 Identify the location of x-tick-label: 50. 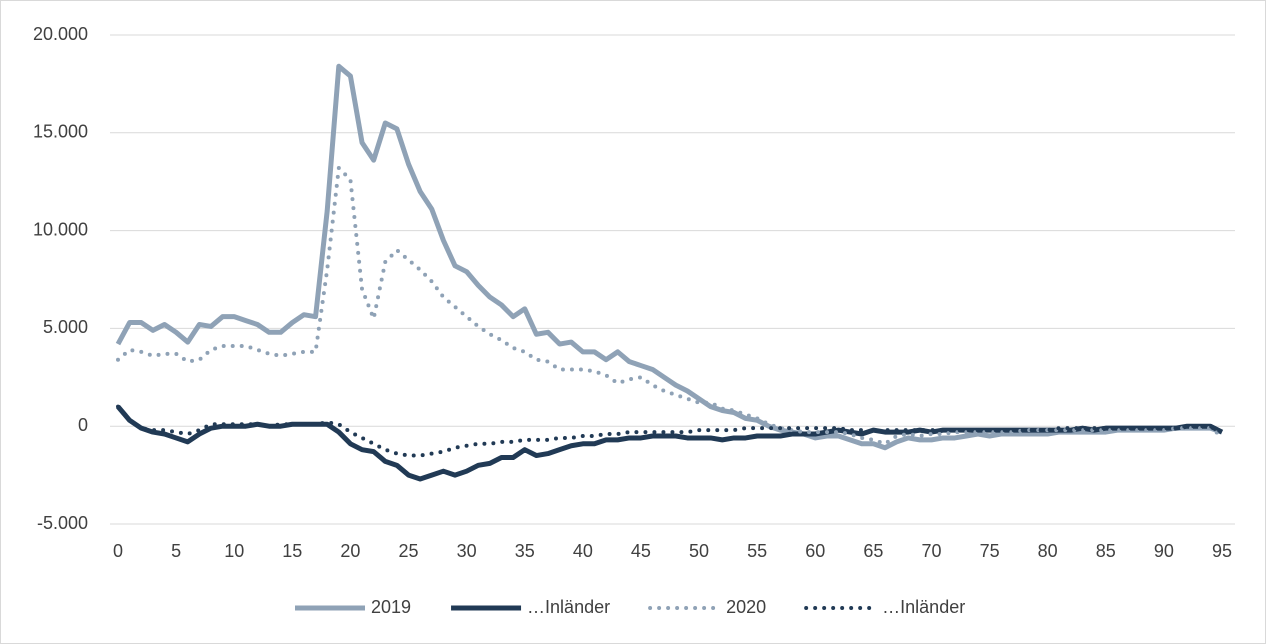
(699, 551).